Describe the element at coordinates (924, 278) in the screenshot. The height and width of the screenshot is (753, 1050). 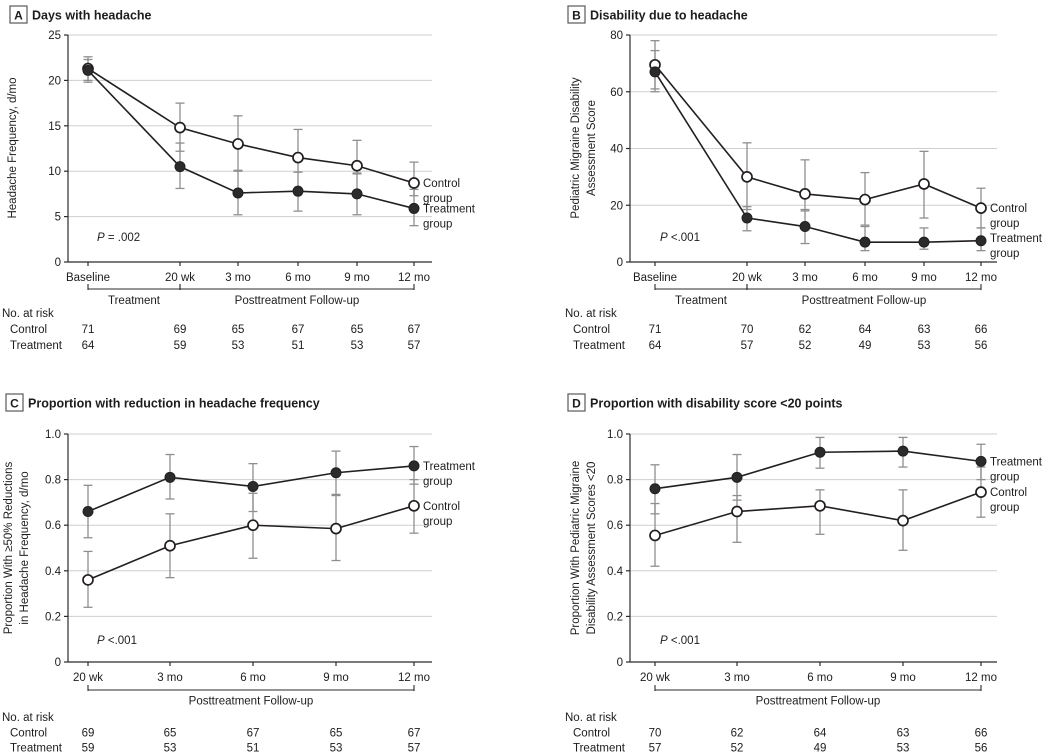
I see `x-tick-label: 9 mo` at that location.